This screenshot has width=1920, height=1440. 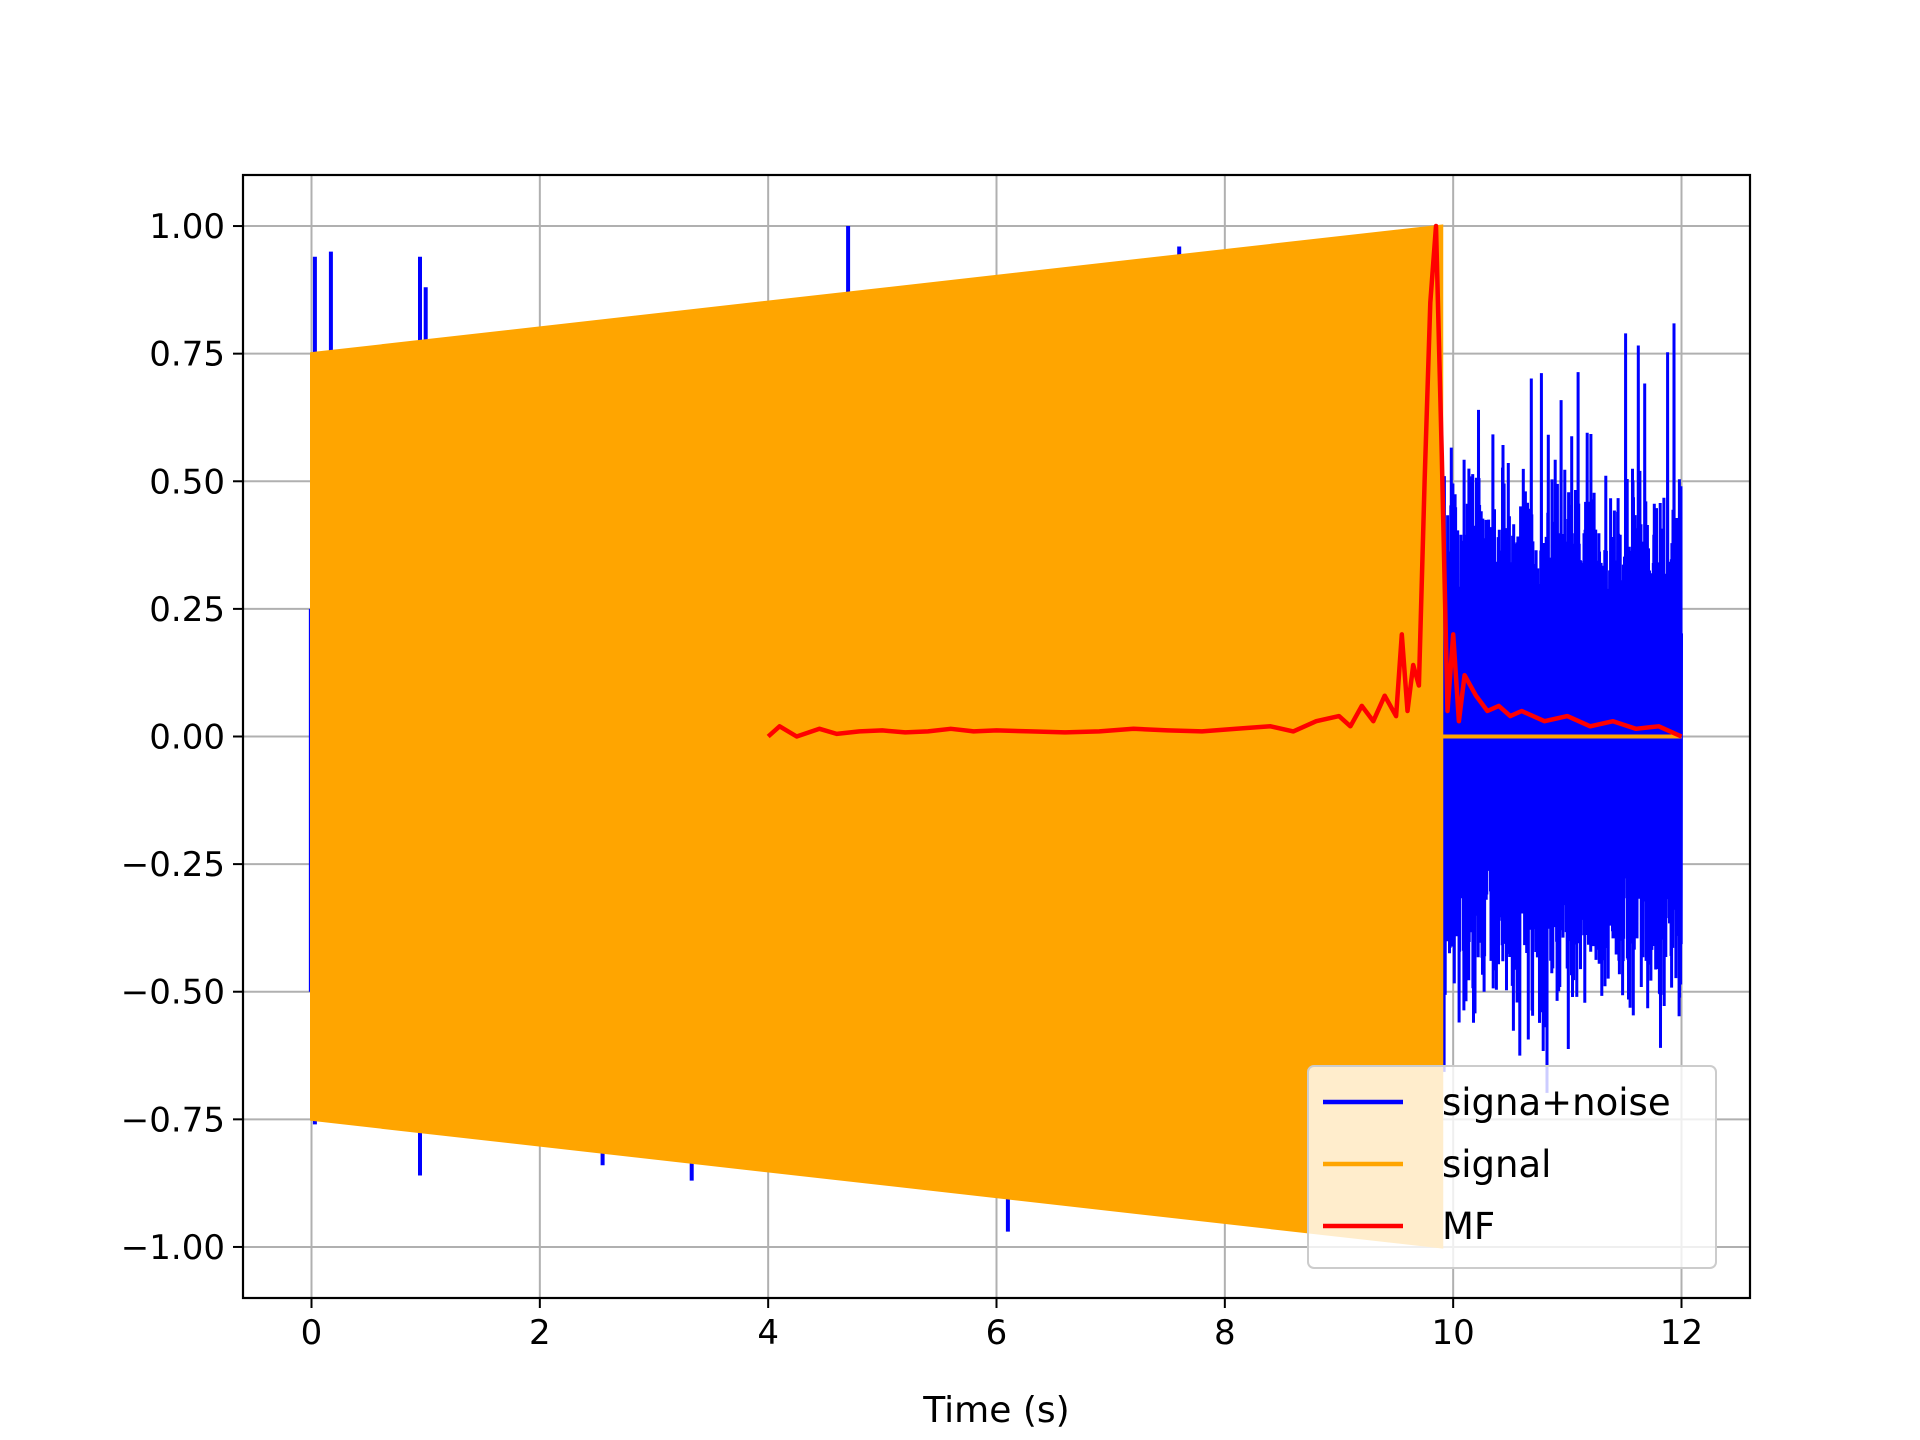 What do you see at coordinates (1468, 1226) in the screenshot?
I see `legend-label: MF` at bounding box center [1468, 1226].